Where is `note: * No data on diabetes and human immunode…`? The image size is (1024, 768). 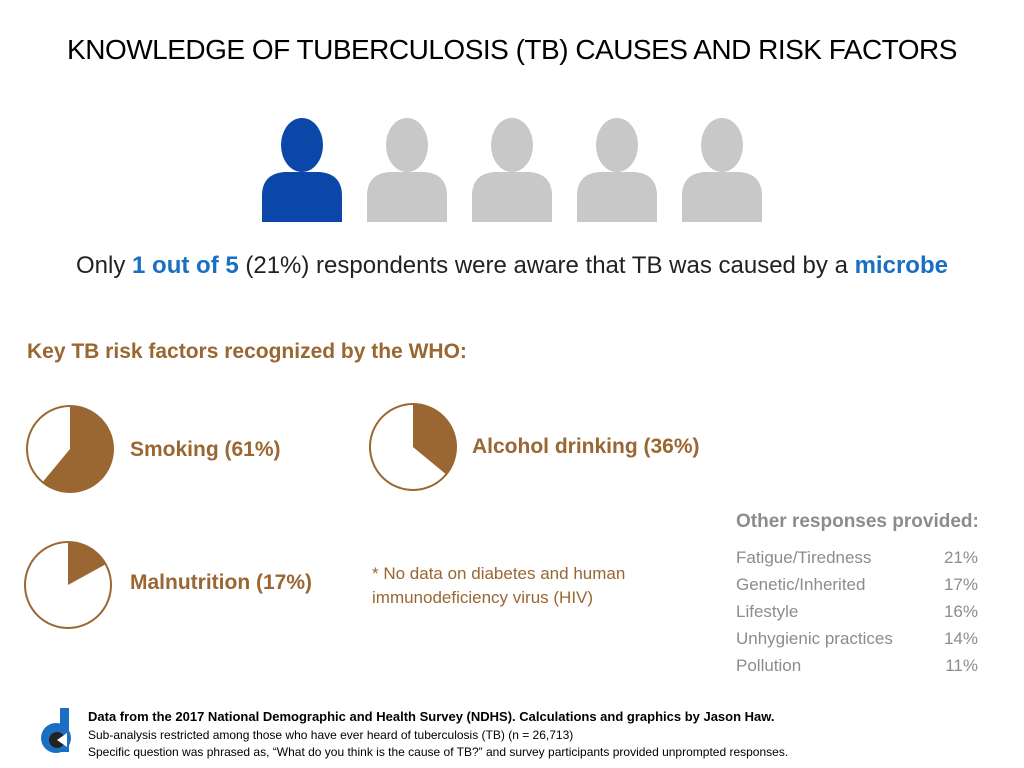
note: * No data on diabetes and human immunode… is located at coordinates (499, 585).